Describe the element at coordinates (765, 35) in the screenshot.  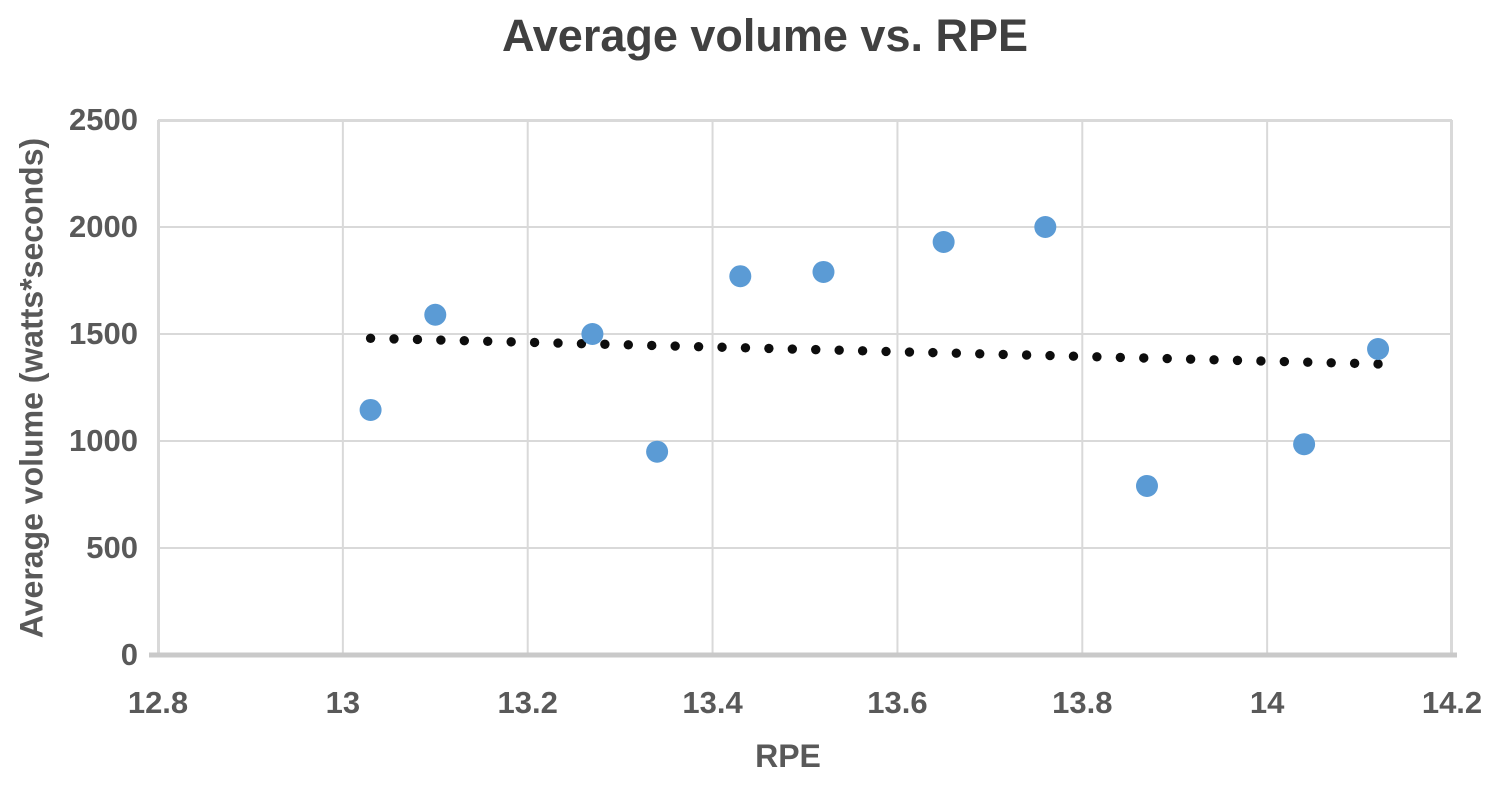
I see `chart-title: Average volume vs. RPE` at that location.